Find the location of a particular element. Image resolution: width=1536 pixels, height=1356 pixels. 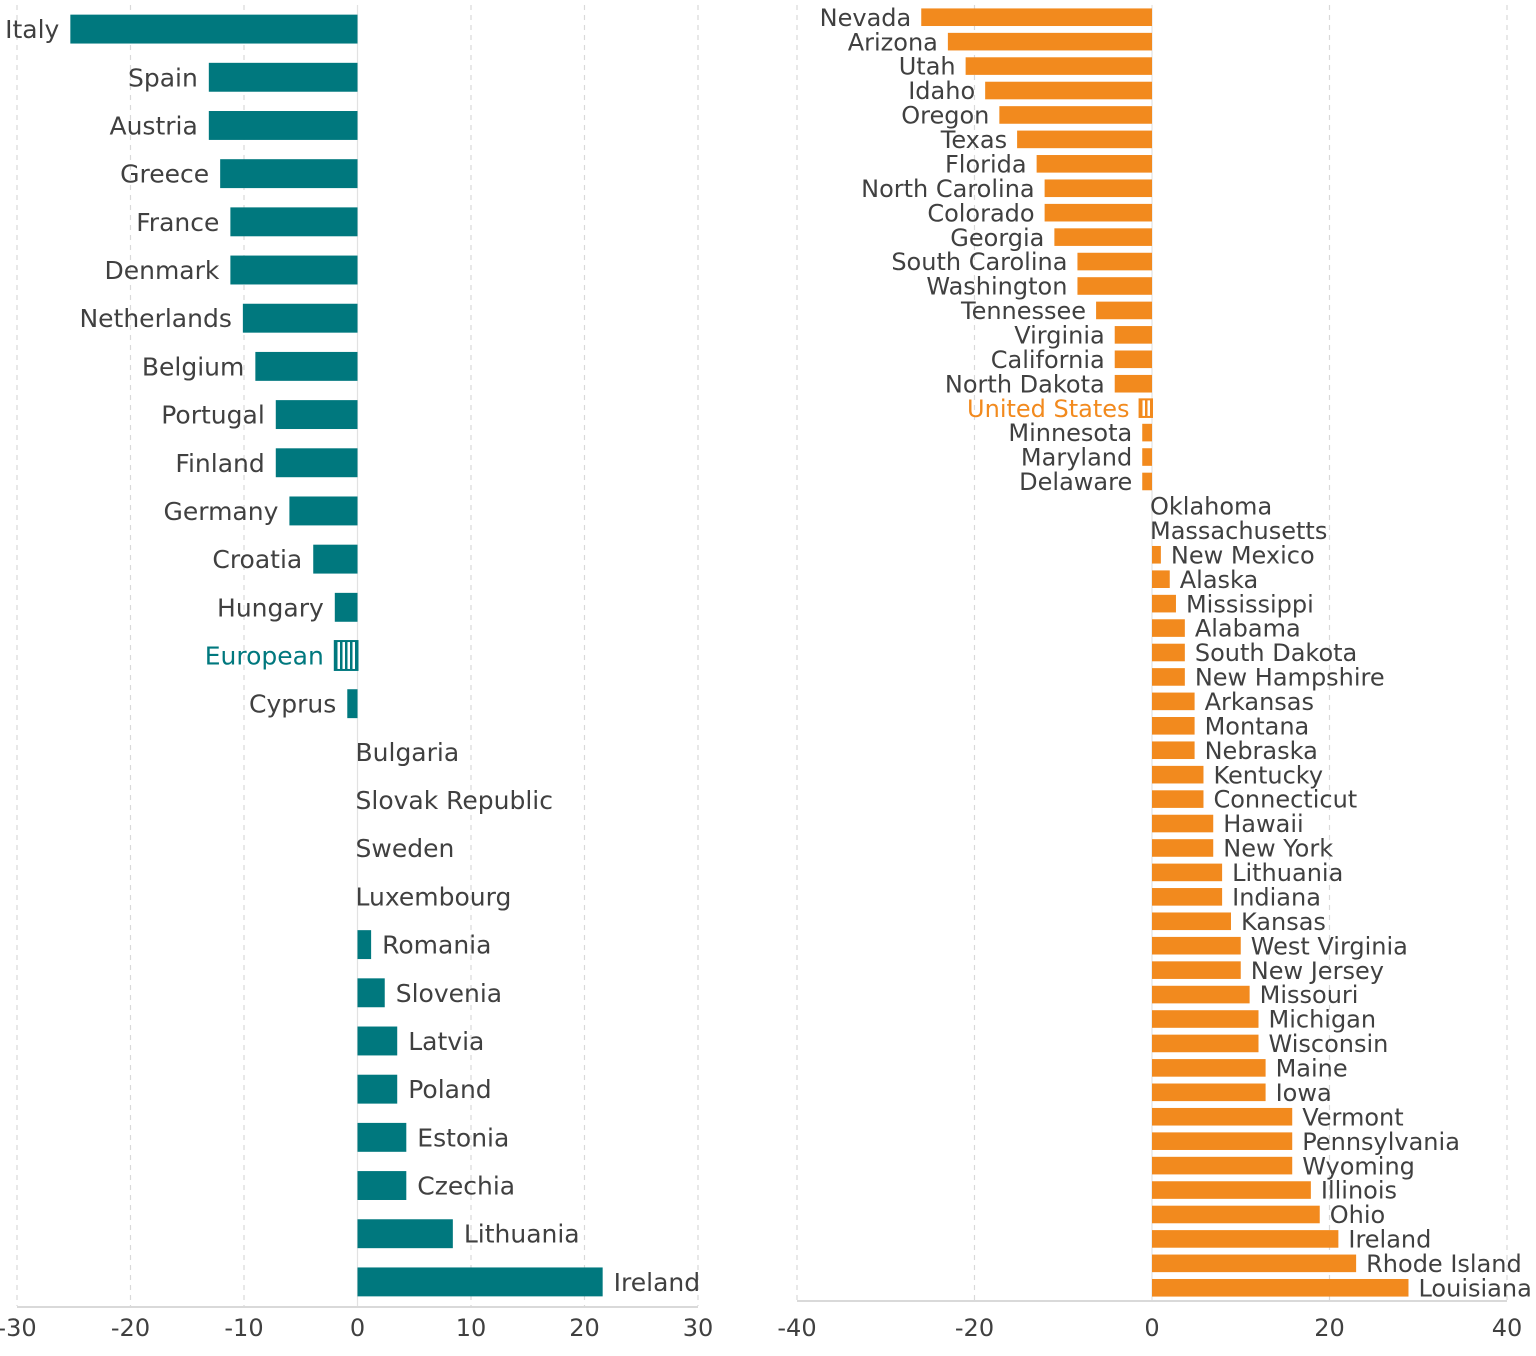

us-tick-label: 0 is located at coordinates (1151, 1328).